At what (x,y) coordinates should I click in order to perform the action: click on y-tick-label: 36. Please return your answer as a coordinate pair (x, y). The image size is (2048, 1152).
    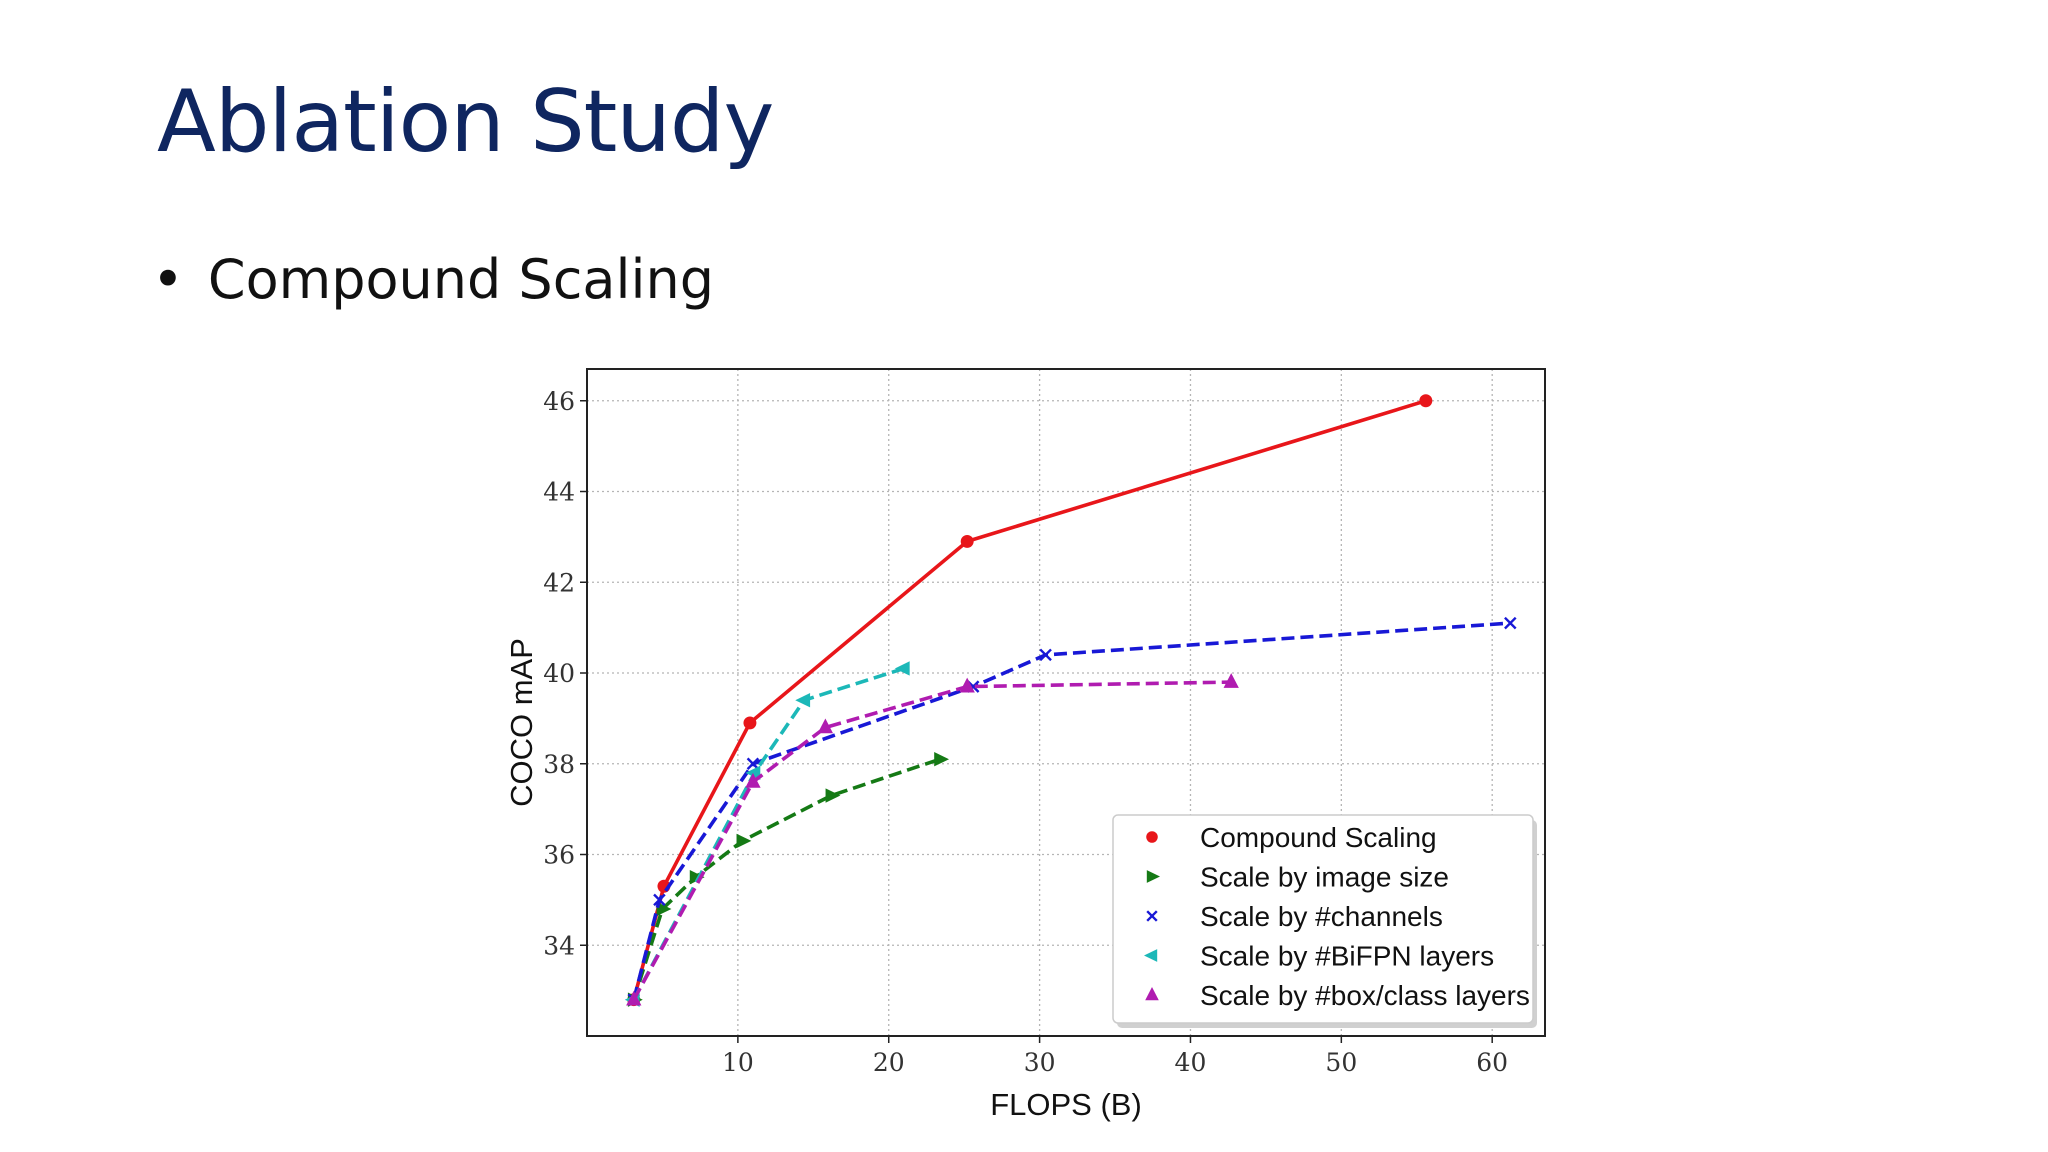
    Looking at the image, I should click on (559, 855).